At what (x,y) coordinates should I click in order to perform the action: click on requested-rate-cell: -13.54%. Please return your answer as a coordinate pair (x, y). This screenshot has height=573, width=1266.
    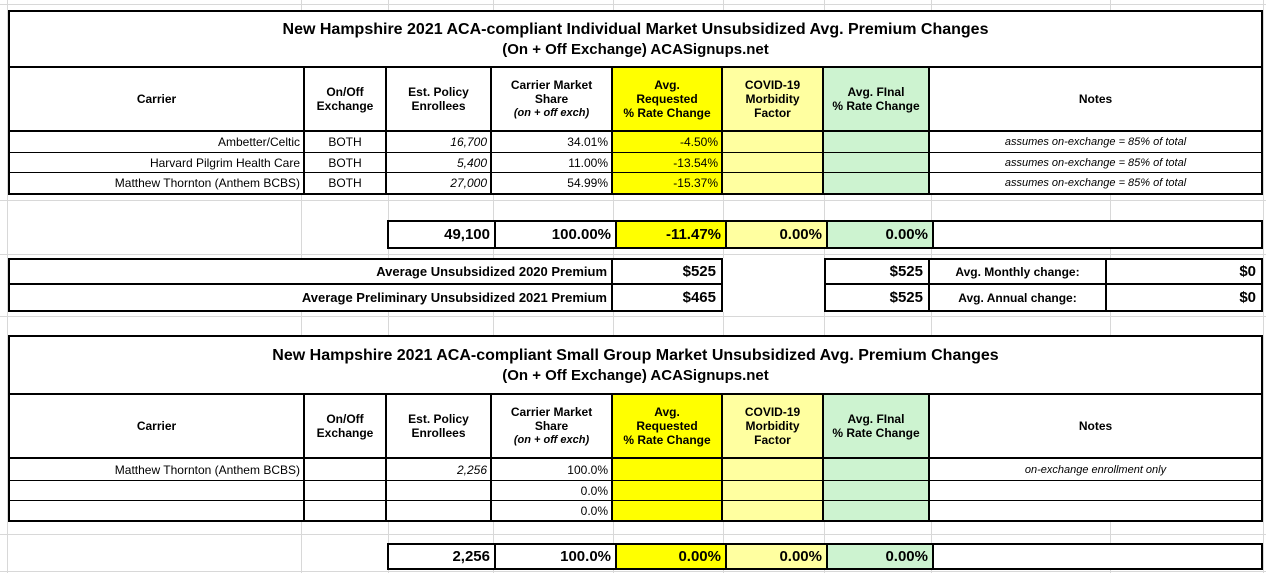
    Looking at the image, I should click on (668, 162).